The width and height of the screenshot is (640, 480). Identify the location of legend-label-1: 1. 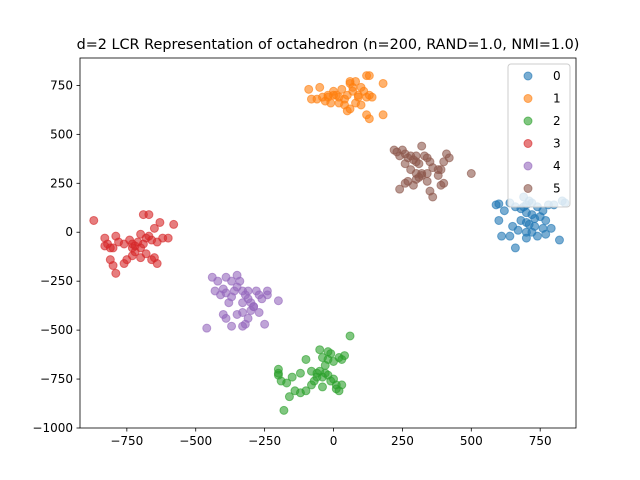
(557, 99).